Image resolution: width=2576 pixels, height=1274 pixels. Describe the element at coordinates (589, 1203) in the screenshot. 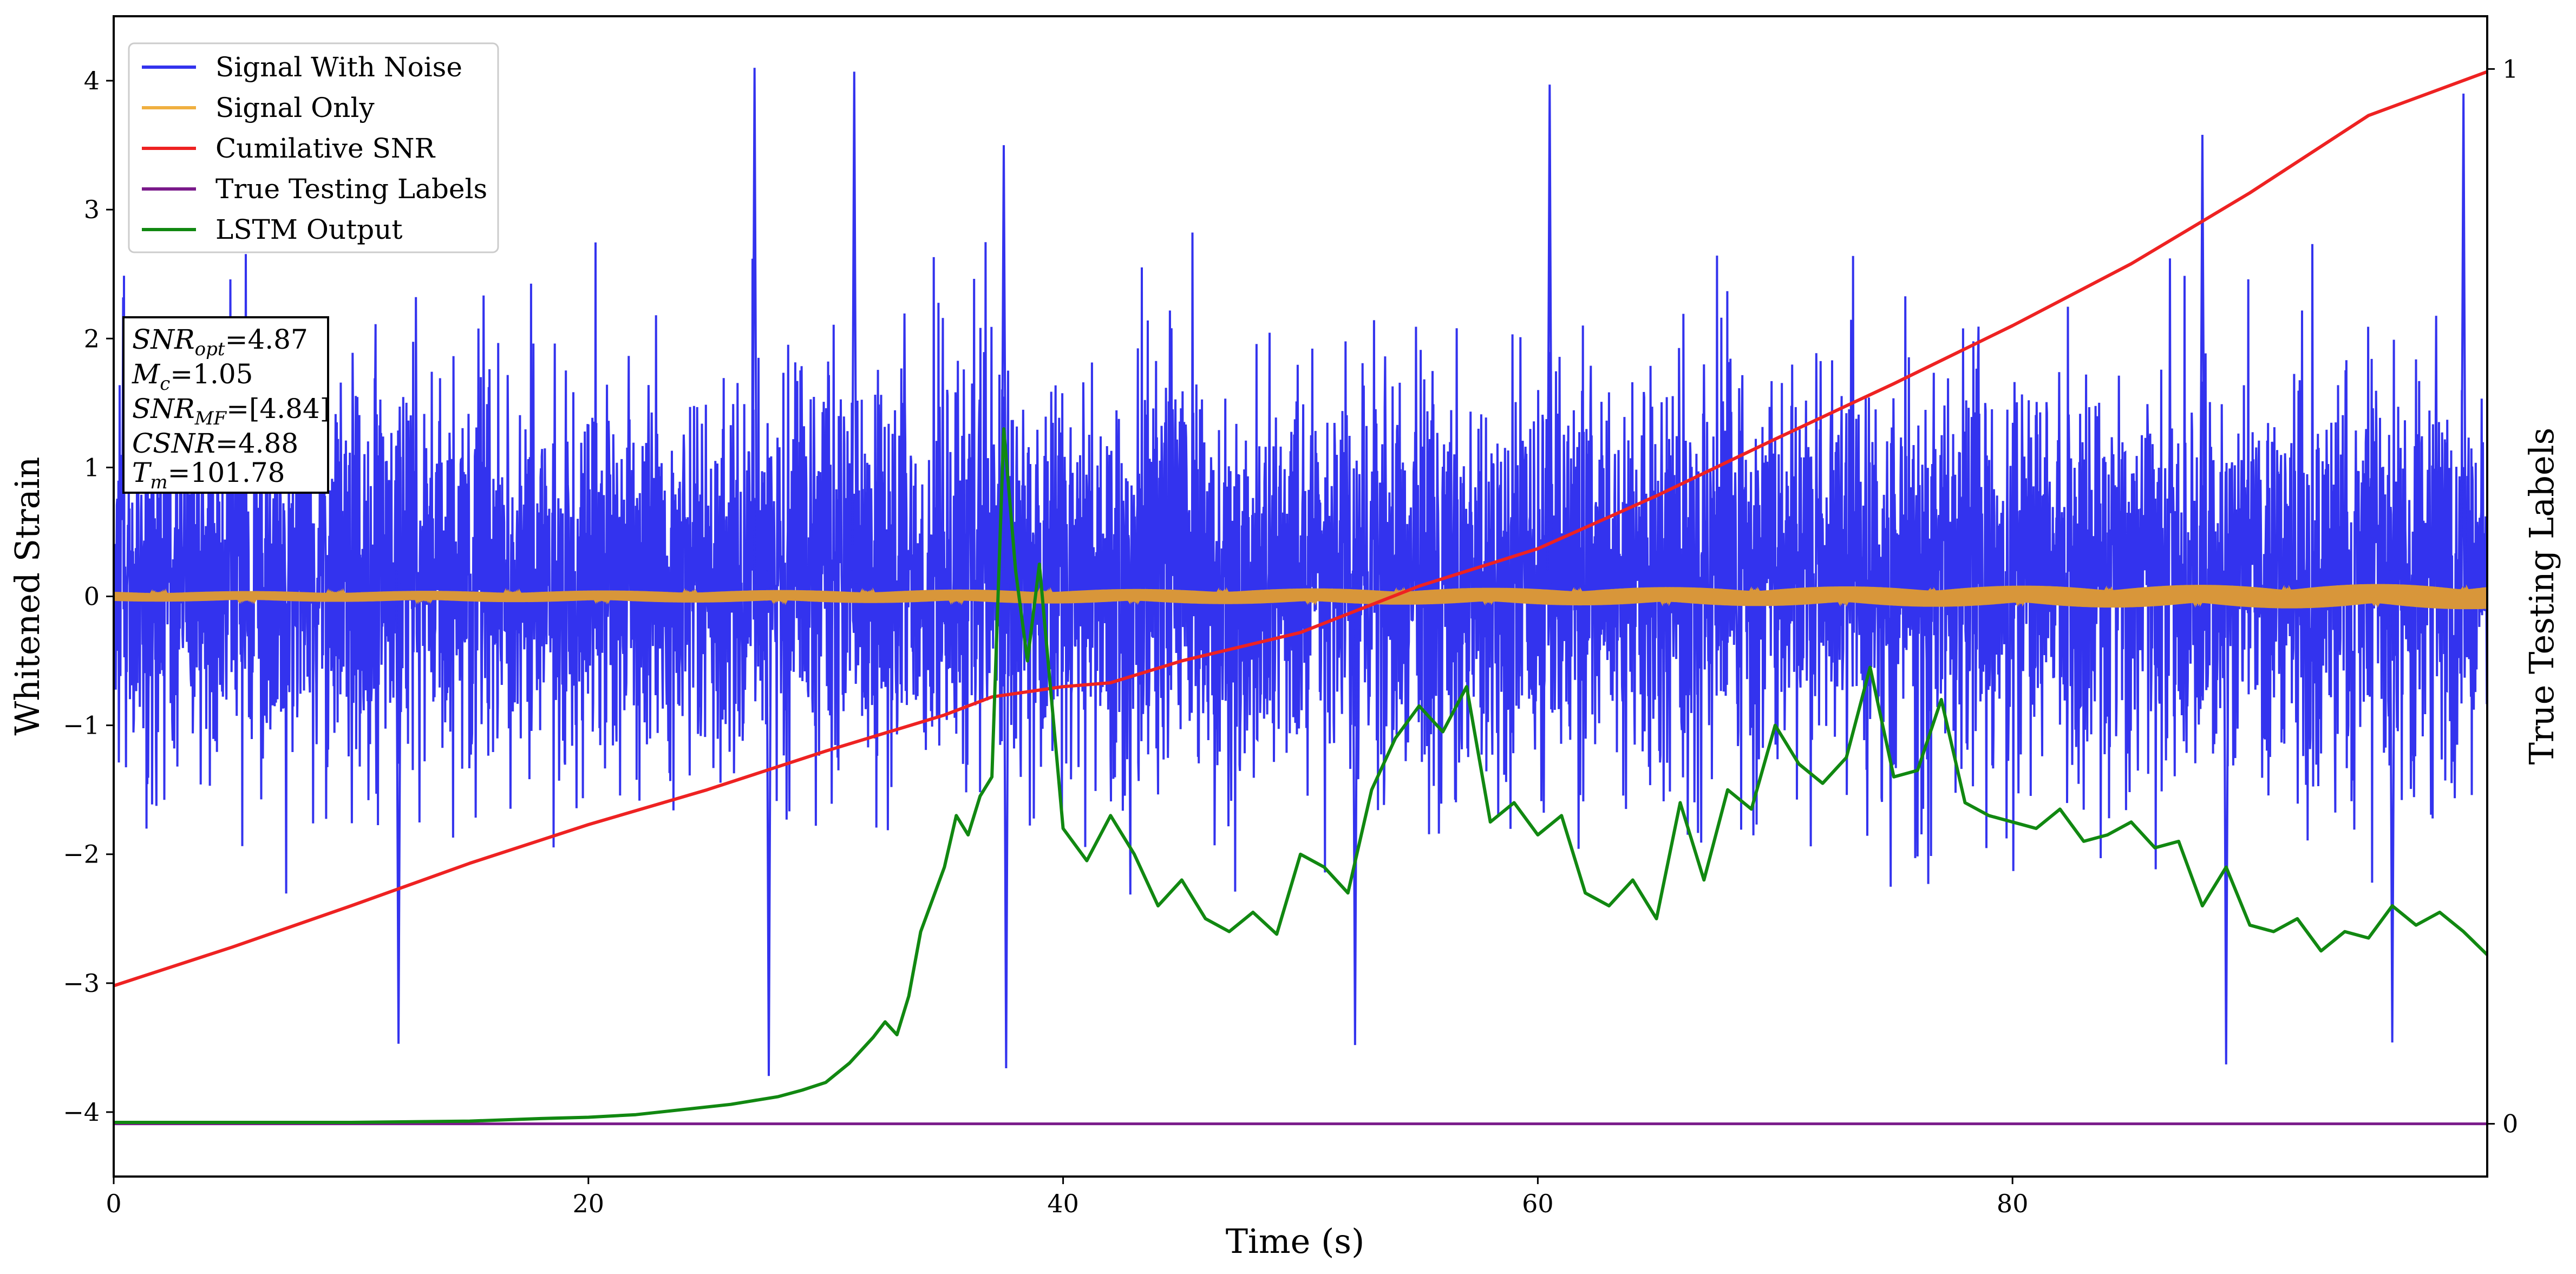

I see `x-tick-label: 20` at that location.